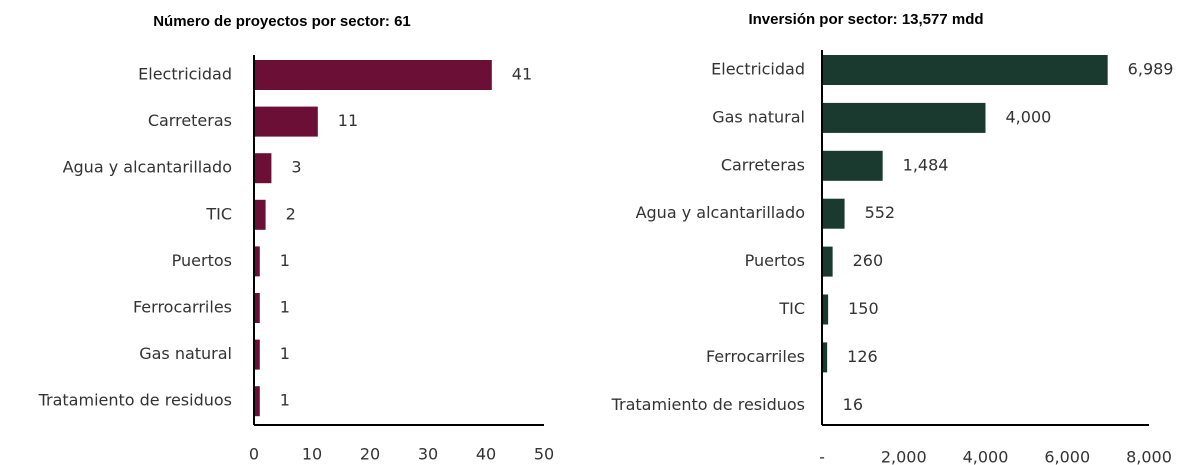  What do you see at coordinates (1029, 116) in the screenshot?
I see `value-label: 4,000` at bounding box center [1029, 116].